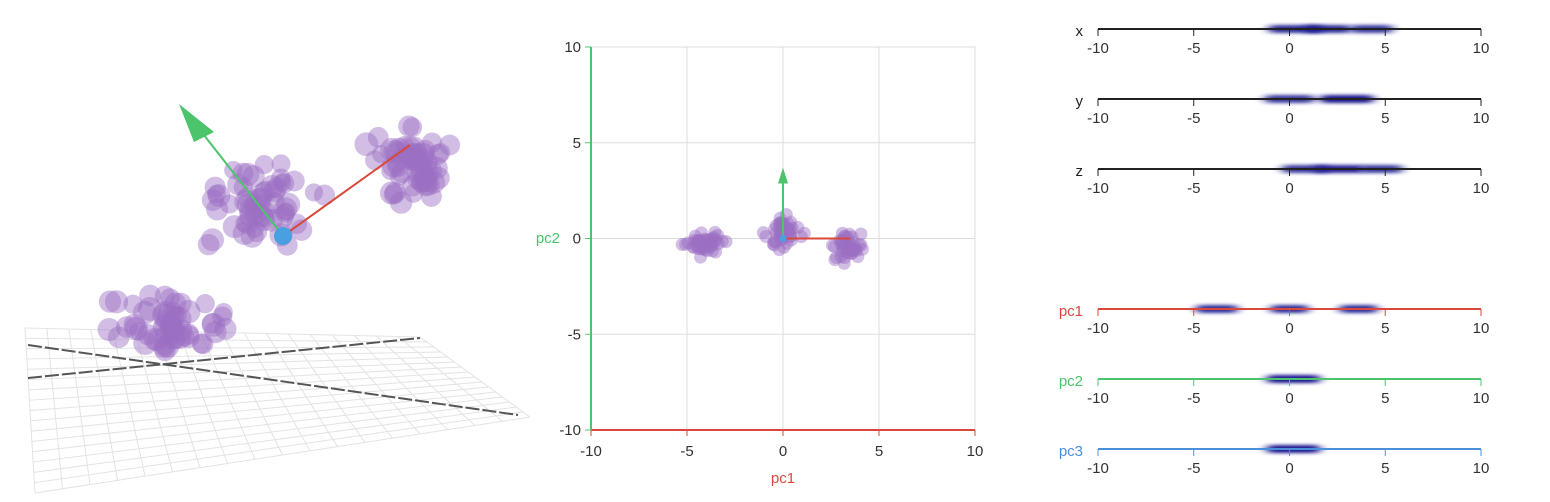 The height and width of the screenshot is (502, 1550). What do you see at coordinates (686, 451) in the screenshot?
I see `x-tick-label: -5` at bounding box center [686, 451].